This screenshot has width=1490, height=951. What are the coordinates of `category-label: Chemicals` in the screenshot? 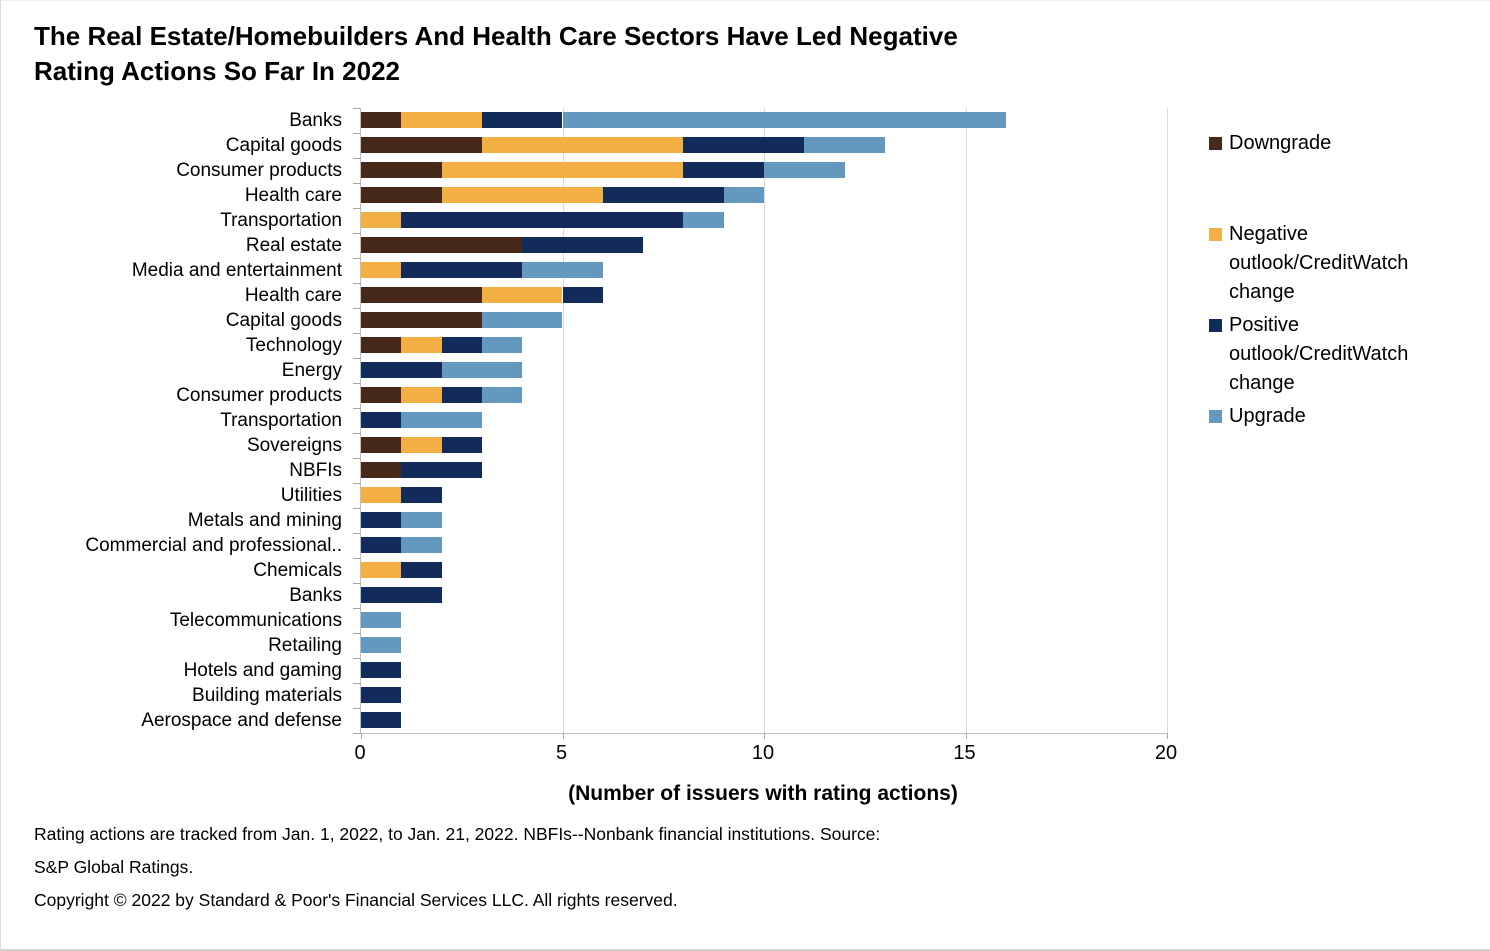 It's located at (297, 570).